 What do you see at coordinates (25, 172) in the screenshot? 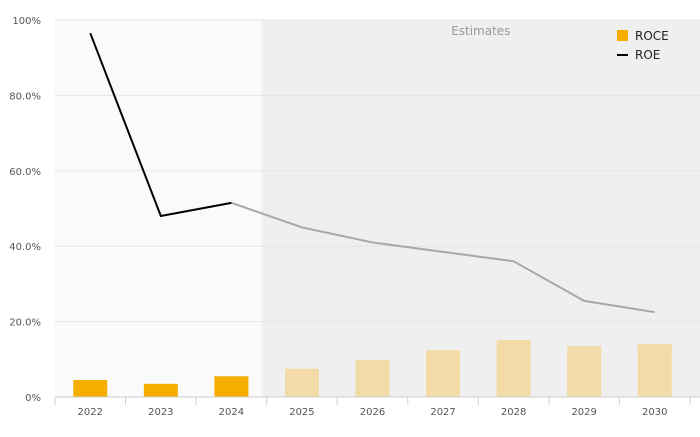
I see `y-tick-label: 60.0%` at bounding box center [25, 172].